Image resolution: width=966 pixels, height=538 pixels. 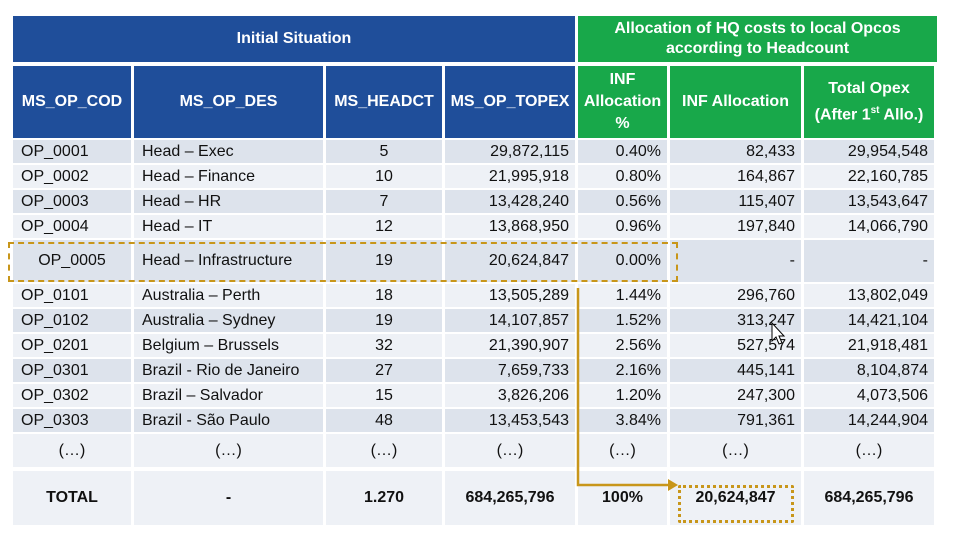 What do you see at coordinates (622, 320) in the screenshot?
I see `table-row-cell-pct: 1.52%` at bounding box center [622, 320].